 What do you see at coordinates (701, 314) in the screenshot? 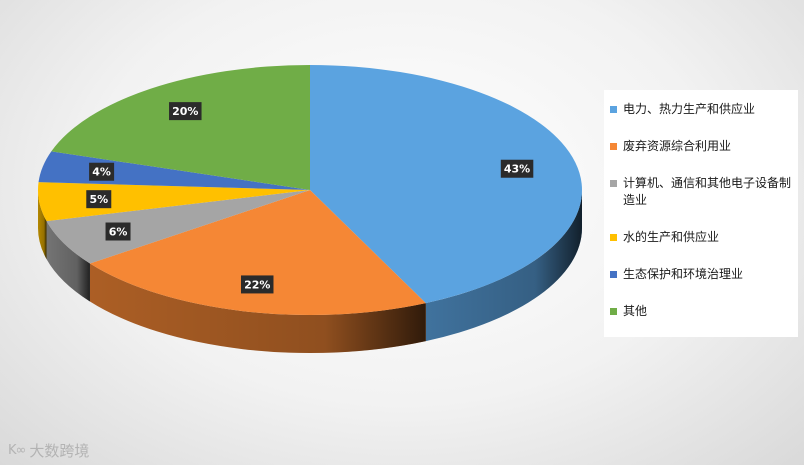
I see `legend-item-6: 其他` at bounding box center [701, 314].